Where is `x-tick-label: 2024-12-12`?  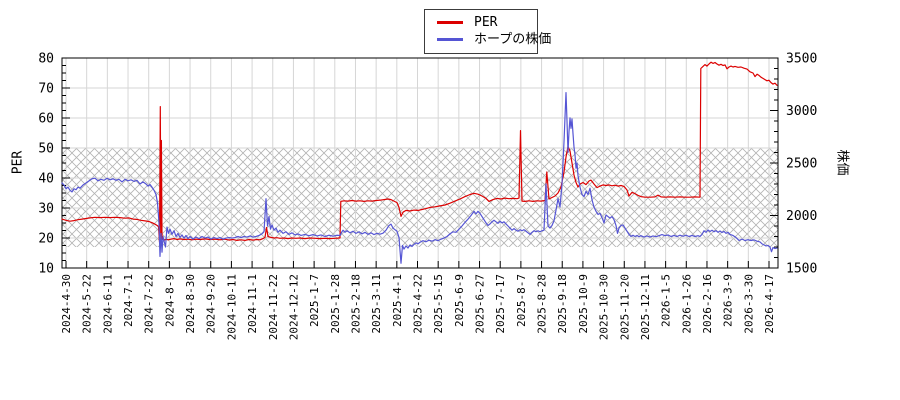
x-tick-label: 2024-12-12 is located at coordinates (293, 307).